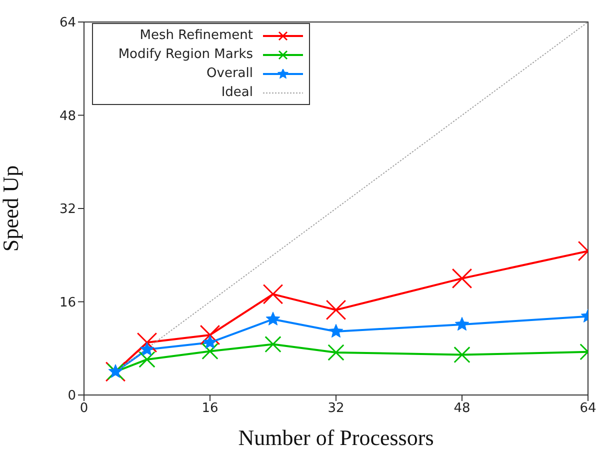 This screenshot has height=449, width=598. I want to click on y-tick-label: 16, so click(67, 302).